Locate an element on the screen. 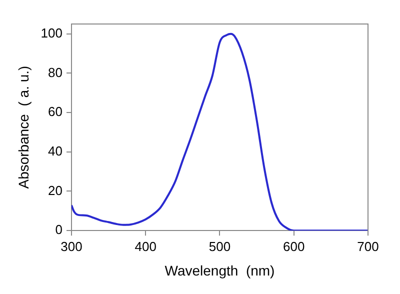 The width and height of the screenshot is (400, 294). y-tick-label: 20 is located at coordinates (55, 190).